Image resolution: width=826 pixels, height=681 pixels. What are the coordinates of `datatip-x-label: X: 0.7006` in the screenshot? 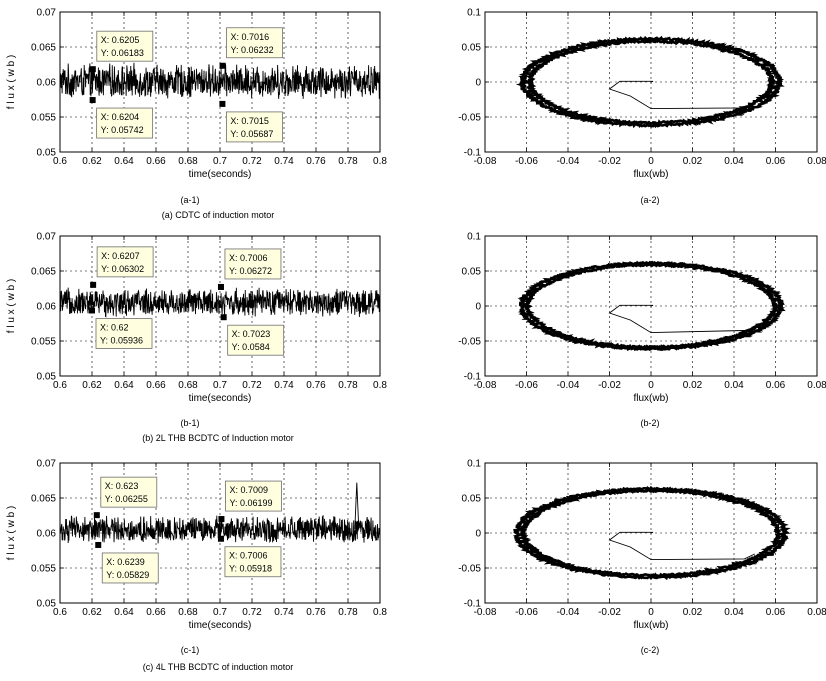 It's located at (248, 258).